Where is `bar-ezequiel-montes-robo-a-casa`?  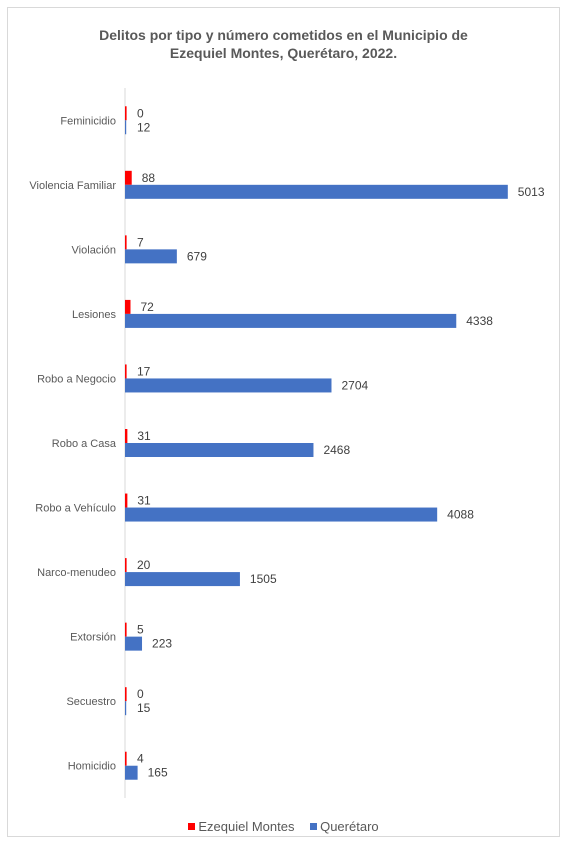 bar-ezequiel-montes-robo-a-casa is located at coordinates (126, 436).